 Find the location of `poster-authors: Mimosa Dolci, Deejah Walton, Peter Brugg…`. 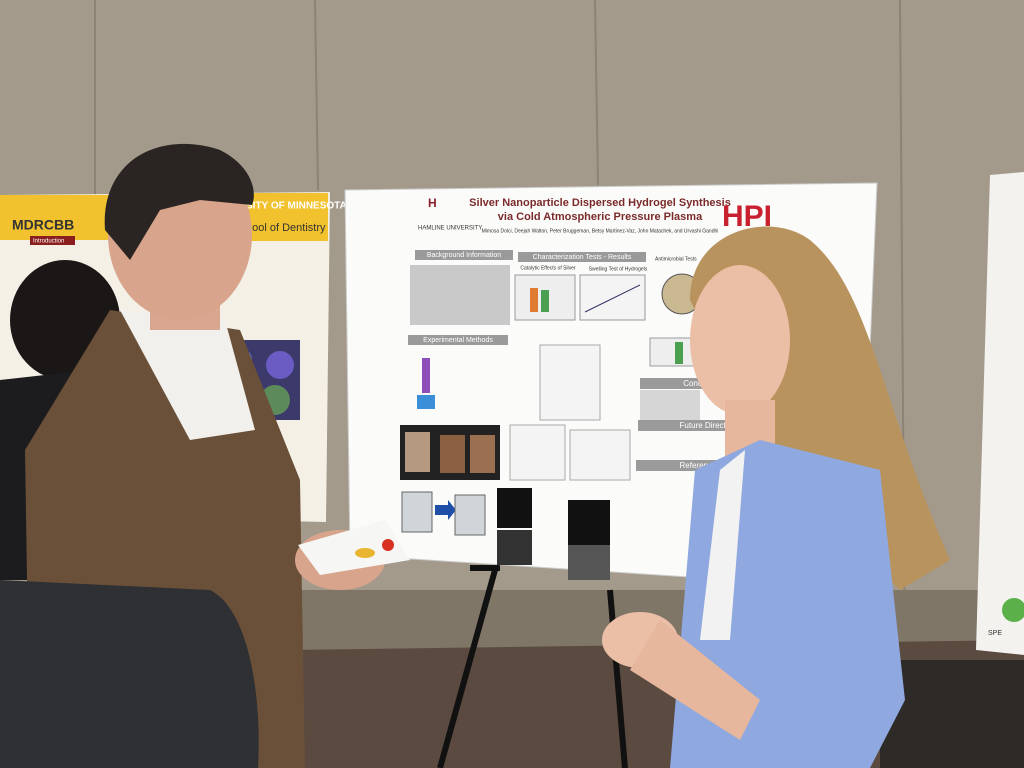

poster-authors: Mimosa Dolci, Deejah Walton, Peter Brugg… is located at coordinates (600, 231).